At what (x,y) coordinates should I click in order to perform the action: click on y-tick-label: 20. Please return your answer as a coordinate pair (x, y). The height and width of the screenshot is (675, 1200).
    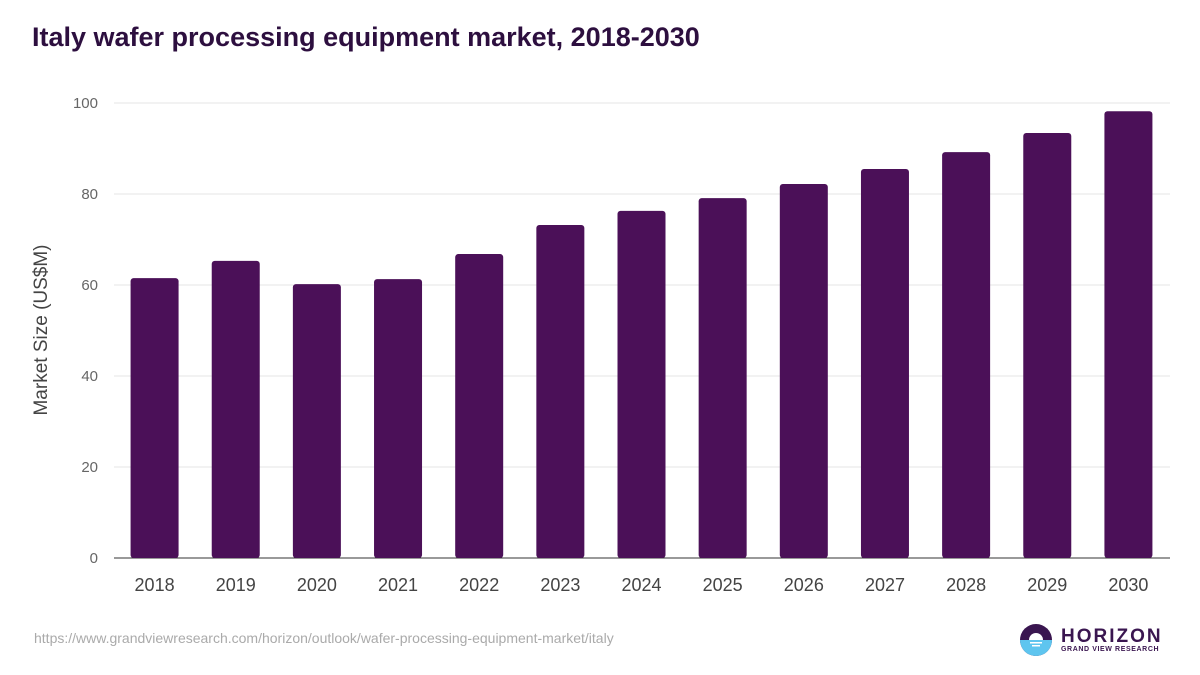
    Looking at the image, I should click on (89, 467).